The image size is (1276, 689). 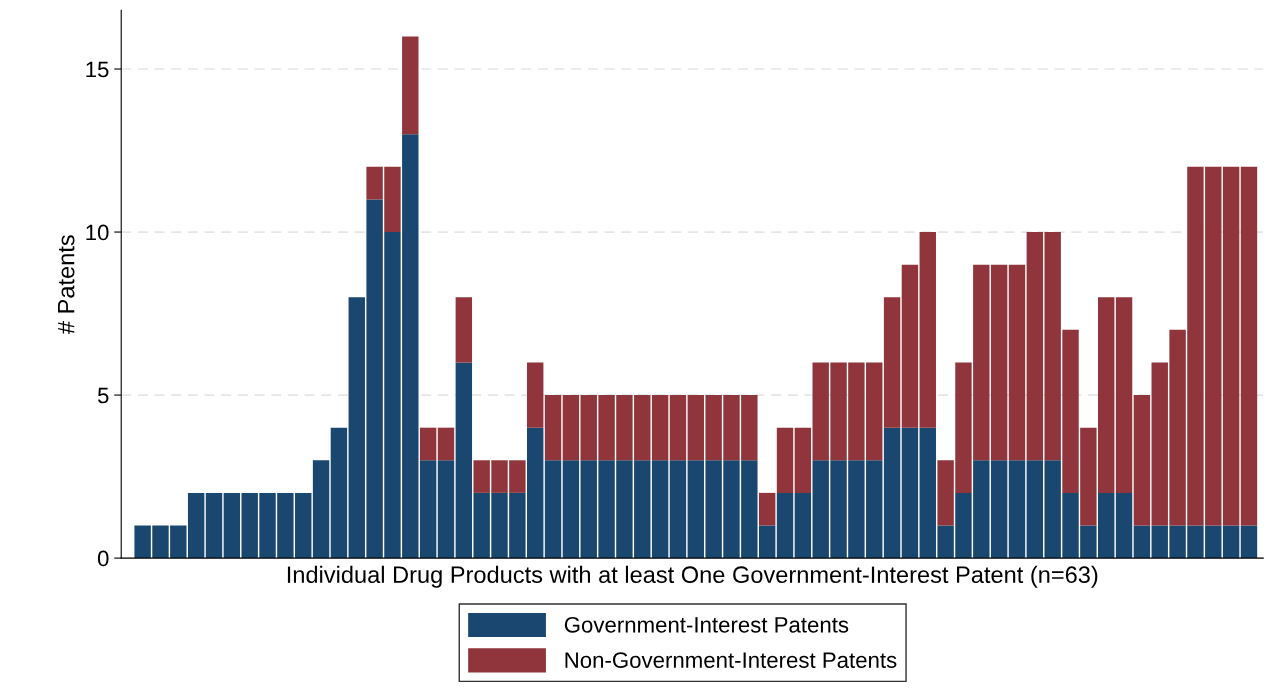 What do you see at coordinates (103, 395) in the screenshot?
I see `y-tick-label: 5` at bounding box center [103, 395].